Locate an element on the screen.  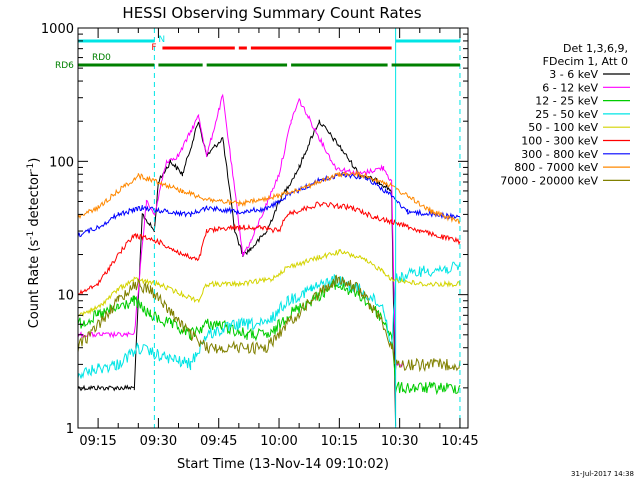
legend-header-line2: FDecim 1, Att 0 is located at coordinates (585, 61).